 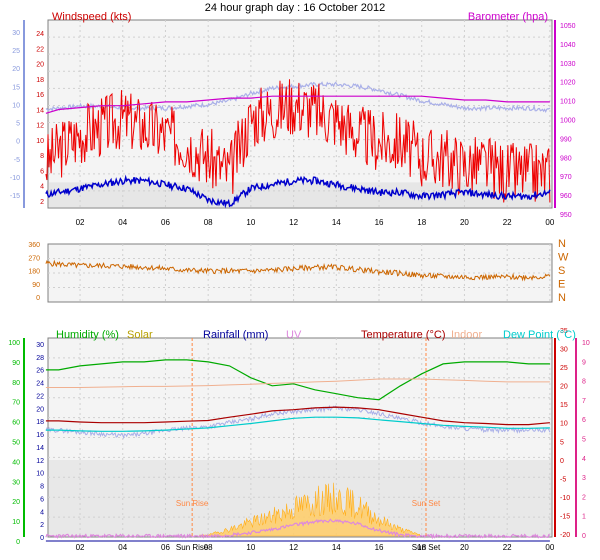 What do you see at coordinates (562, 461) in the screenshot?
I see `temperature-tick: 0` at bounding box center [562, 461].